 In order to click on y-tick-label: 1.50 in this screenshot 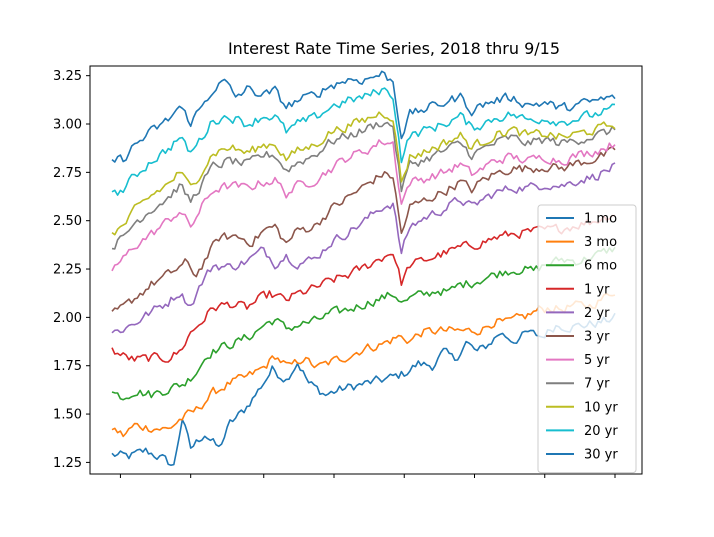, I will do `click(67, 415)`.